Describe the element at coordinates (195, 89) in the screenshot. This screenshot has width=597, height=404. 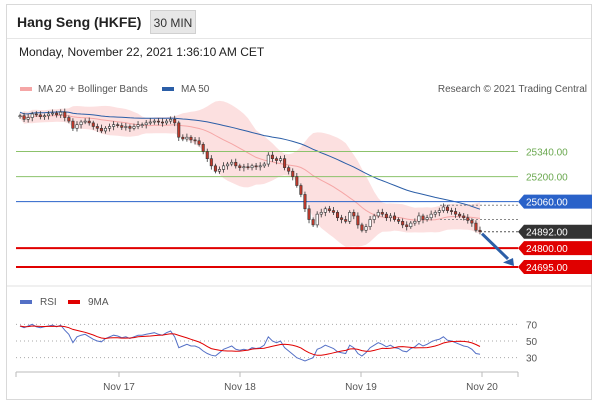
I see `ma50-legend-label: MA 50` at that location.